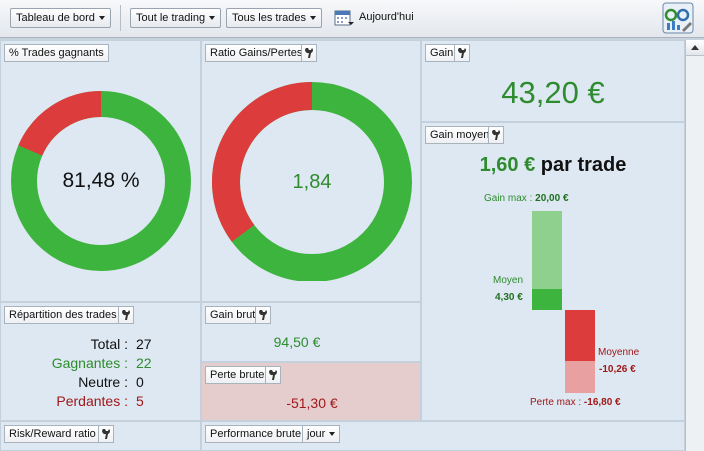  What do you see at coordinates (602, 402) in the screenshot?
I see `max-loss-value: -16,80 €` at bounding box center [602, 402].